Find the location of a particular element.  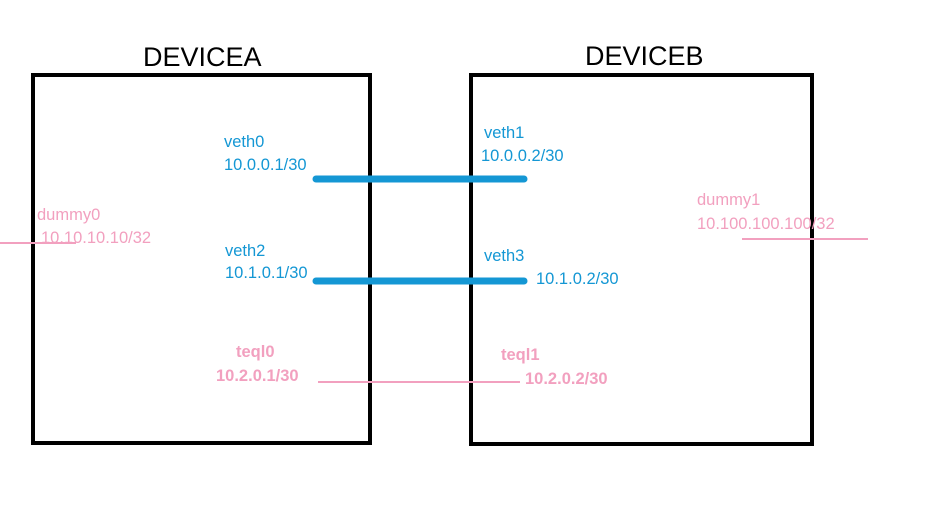

dummy1-ip: 10.100.100.100/32 is located at coordinates (766, 224).